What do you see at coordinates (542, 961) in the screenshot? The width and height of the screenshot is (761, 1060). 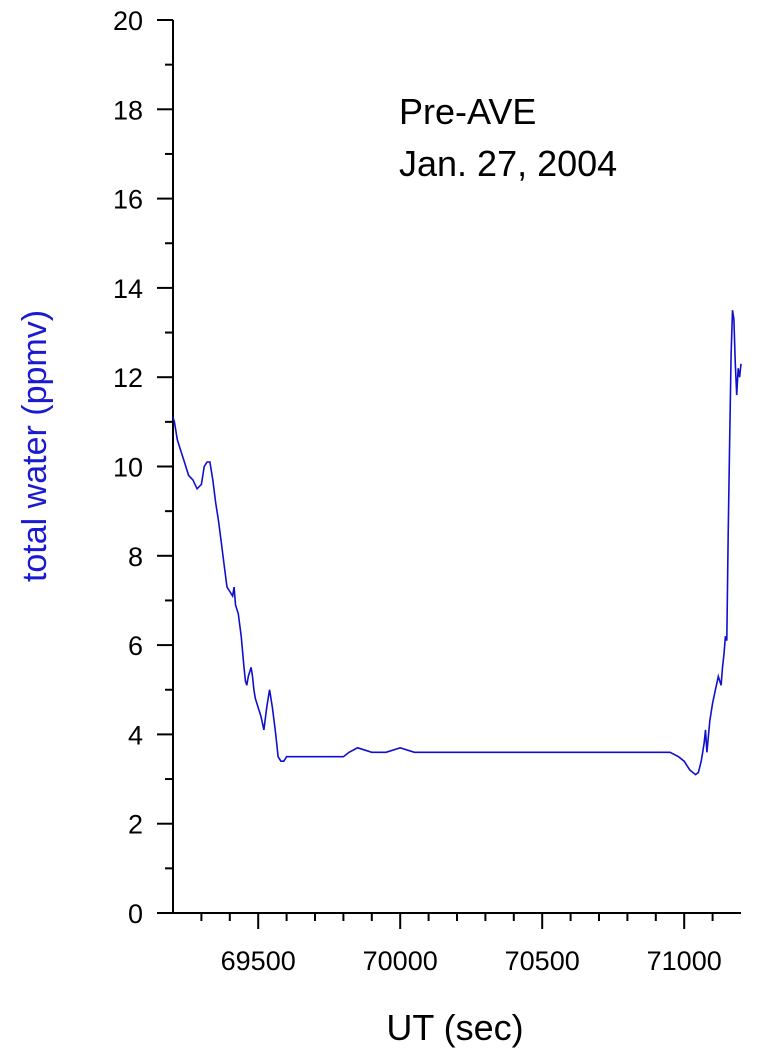 I see `x-tick-label: 70500` at bounding box center [542, 961].